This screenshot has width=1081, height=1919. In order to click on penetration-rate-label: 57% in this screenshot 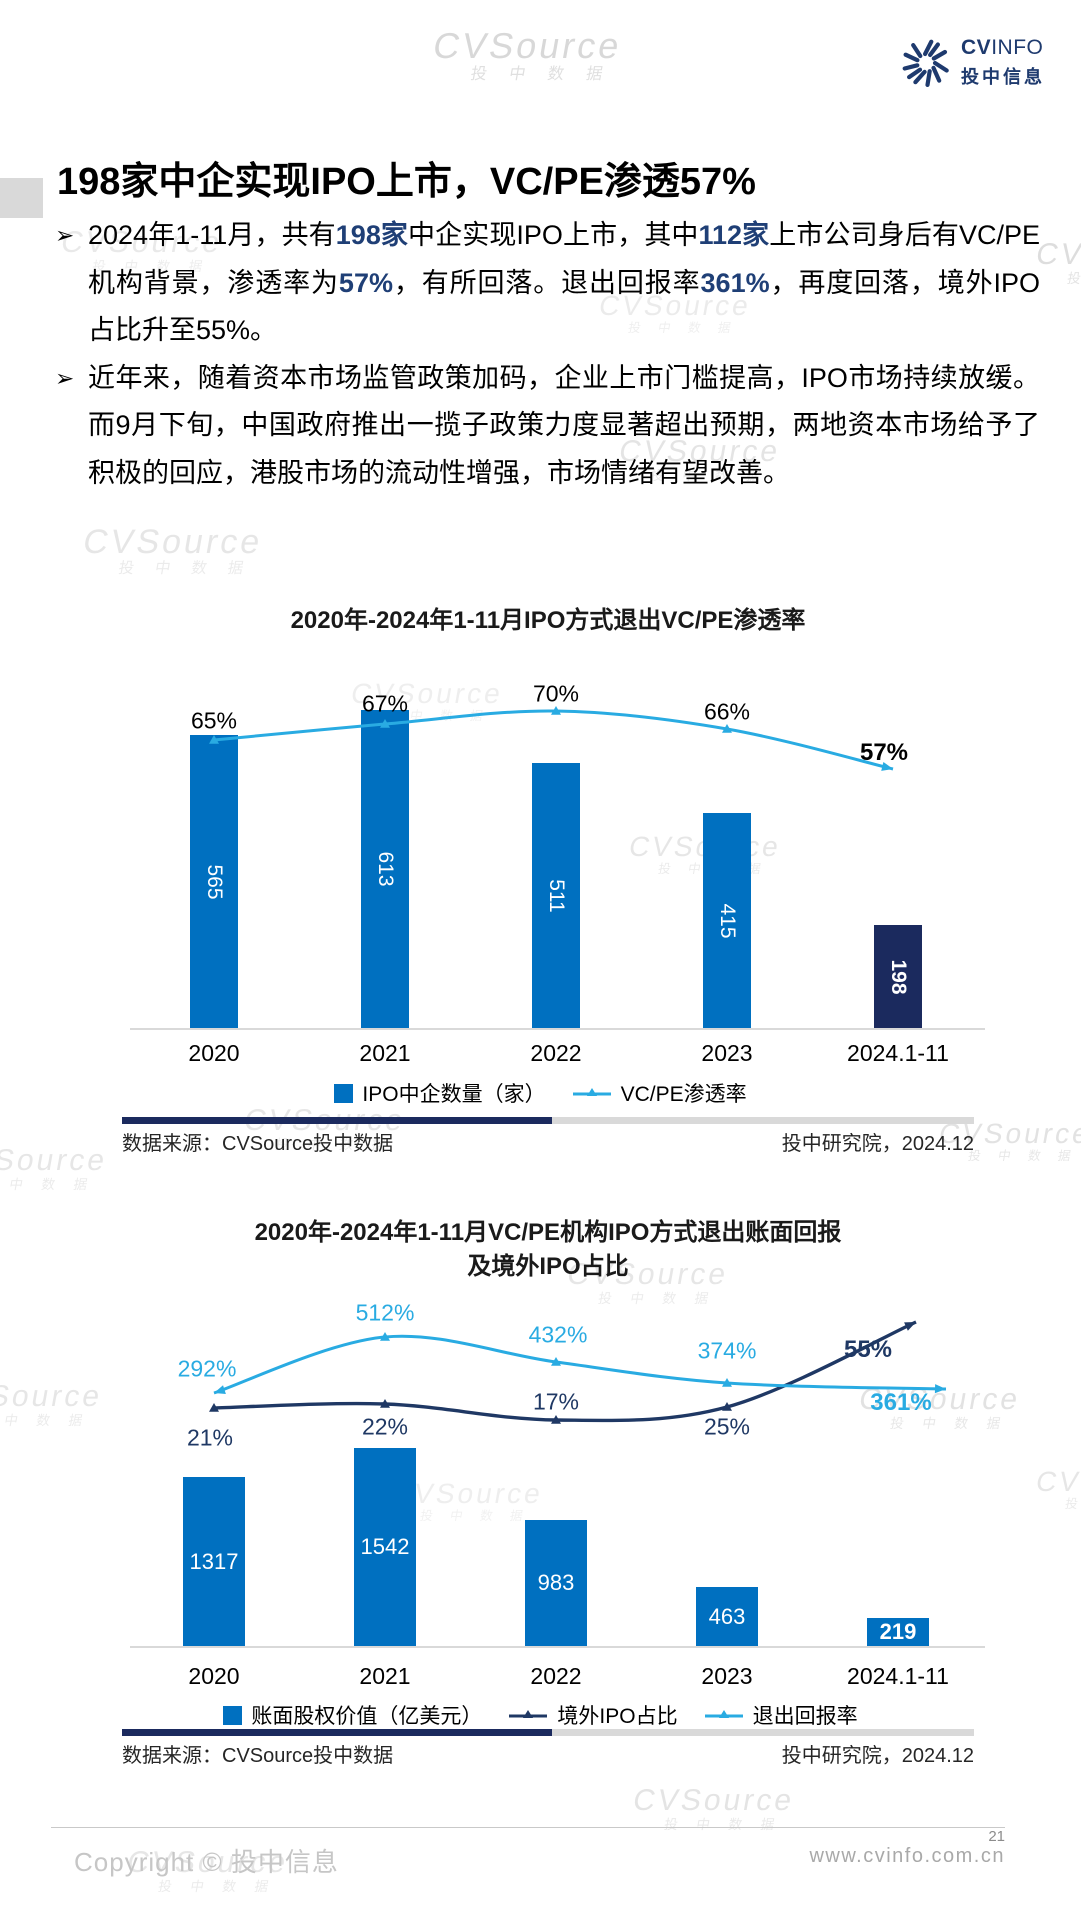, I will do `click(884, 752)`.